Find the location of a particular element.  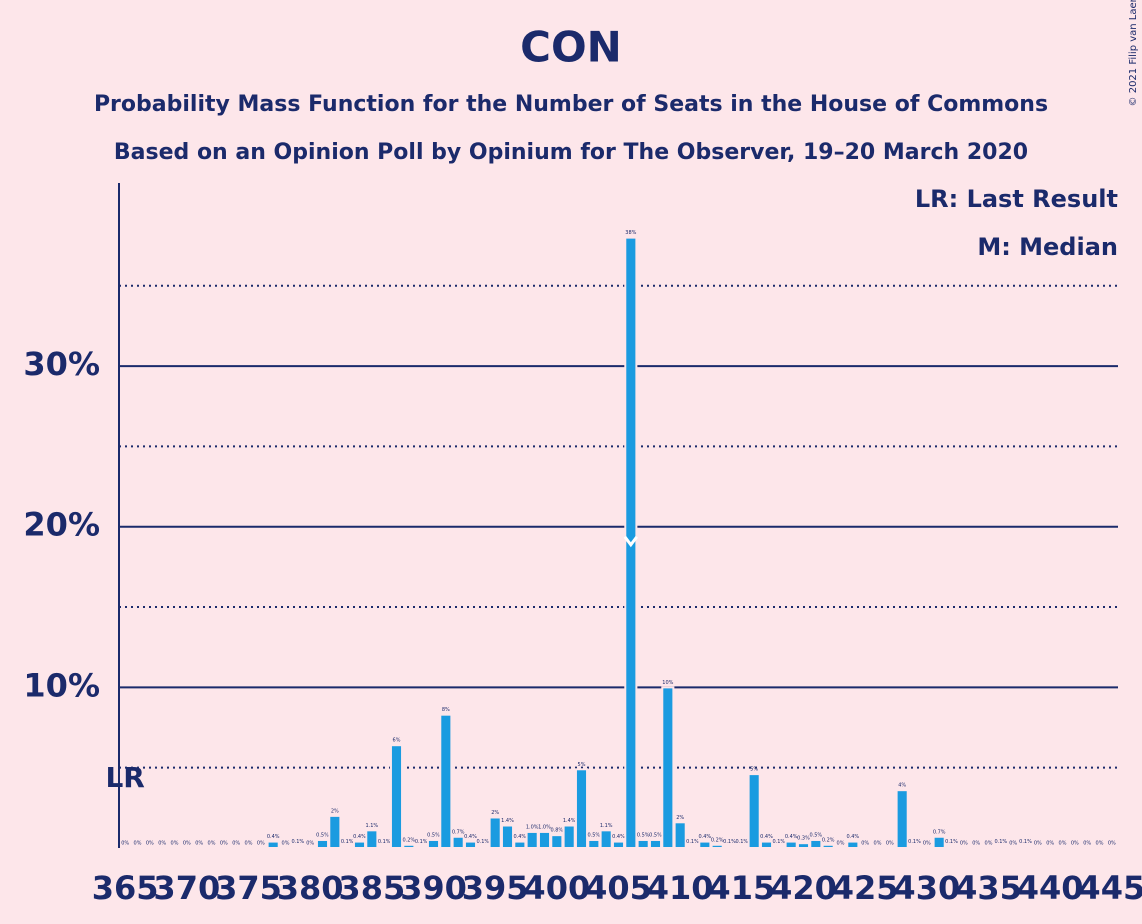

median-marker is located at coordinates (631, 541).